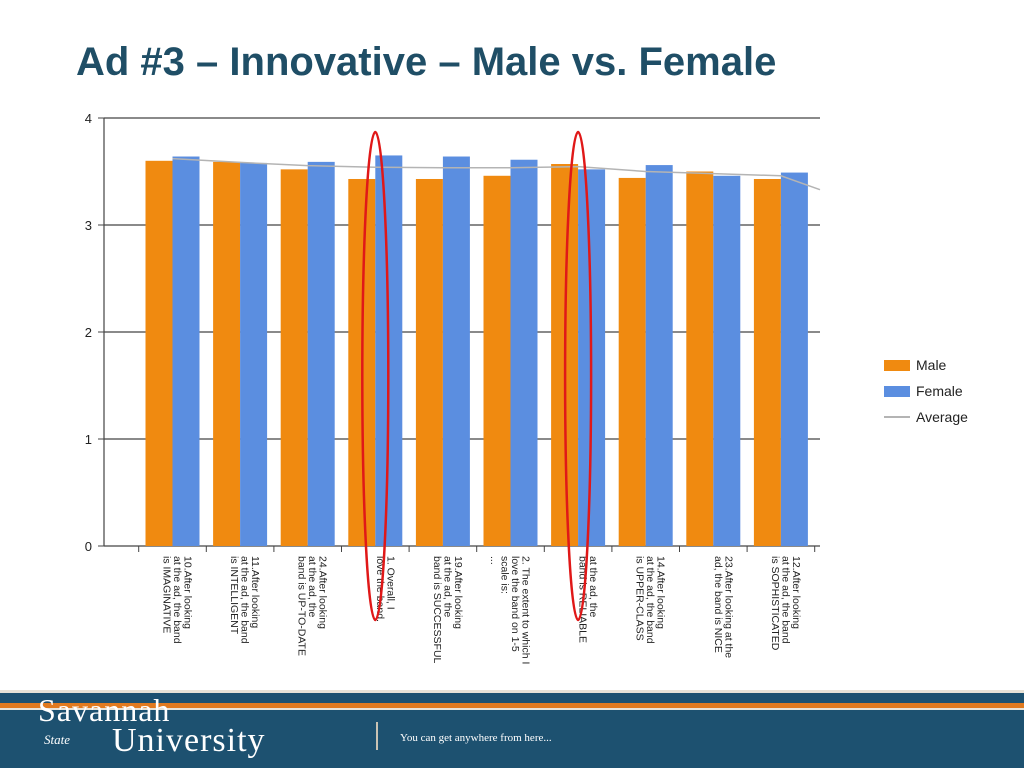 The width and height of the screenshot is (1024, 768). I want to click on legend-item-male: Male, so click(926, 365).